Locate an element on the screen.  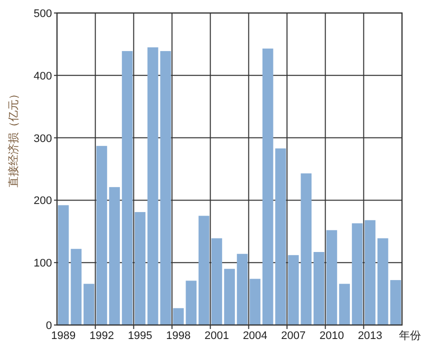
x-tick-label: 2013 is located at coordinates (370, 336).